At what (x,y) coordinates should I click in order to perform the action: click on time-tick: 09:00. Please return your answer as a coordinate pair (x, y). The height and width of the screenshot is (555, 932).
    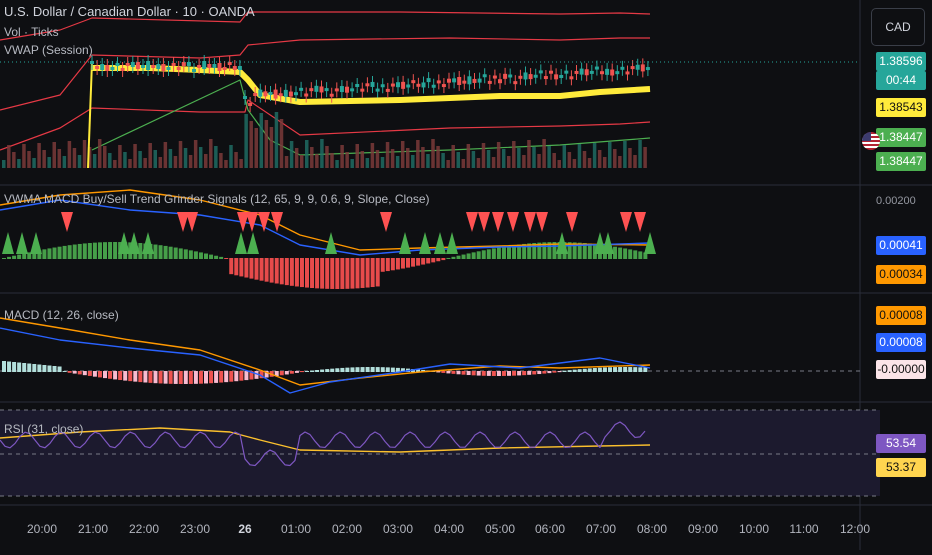
    Looking at the image, I should click on (703, 529).